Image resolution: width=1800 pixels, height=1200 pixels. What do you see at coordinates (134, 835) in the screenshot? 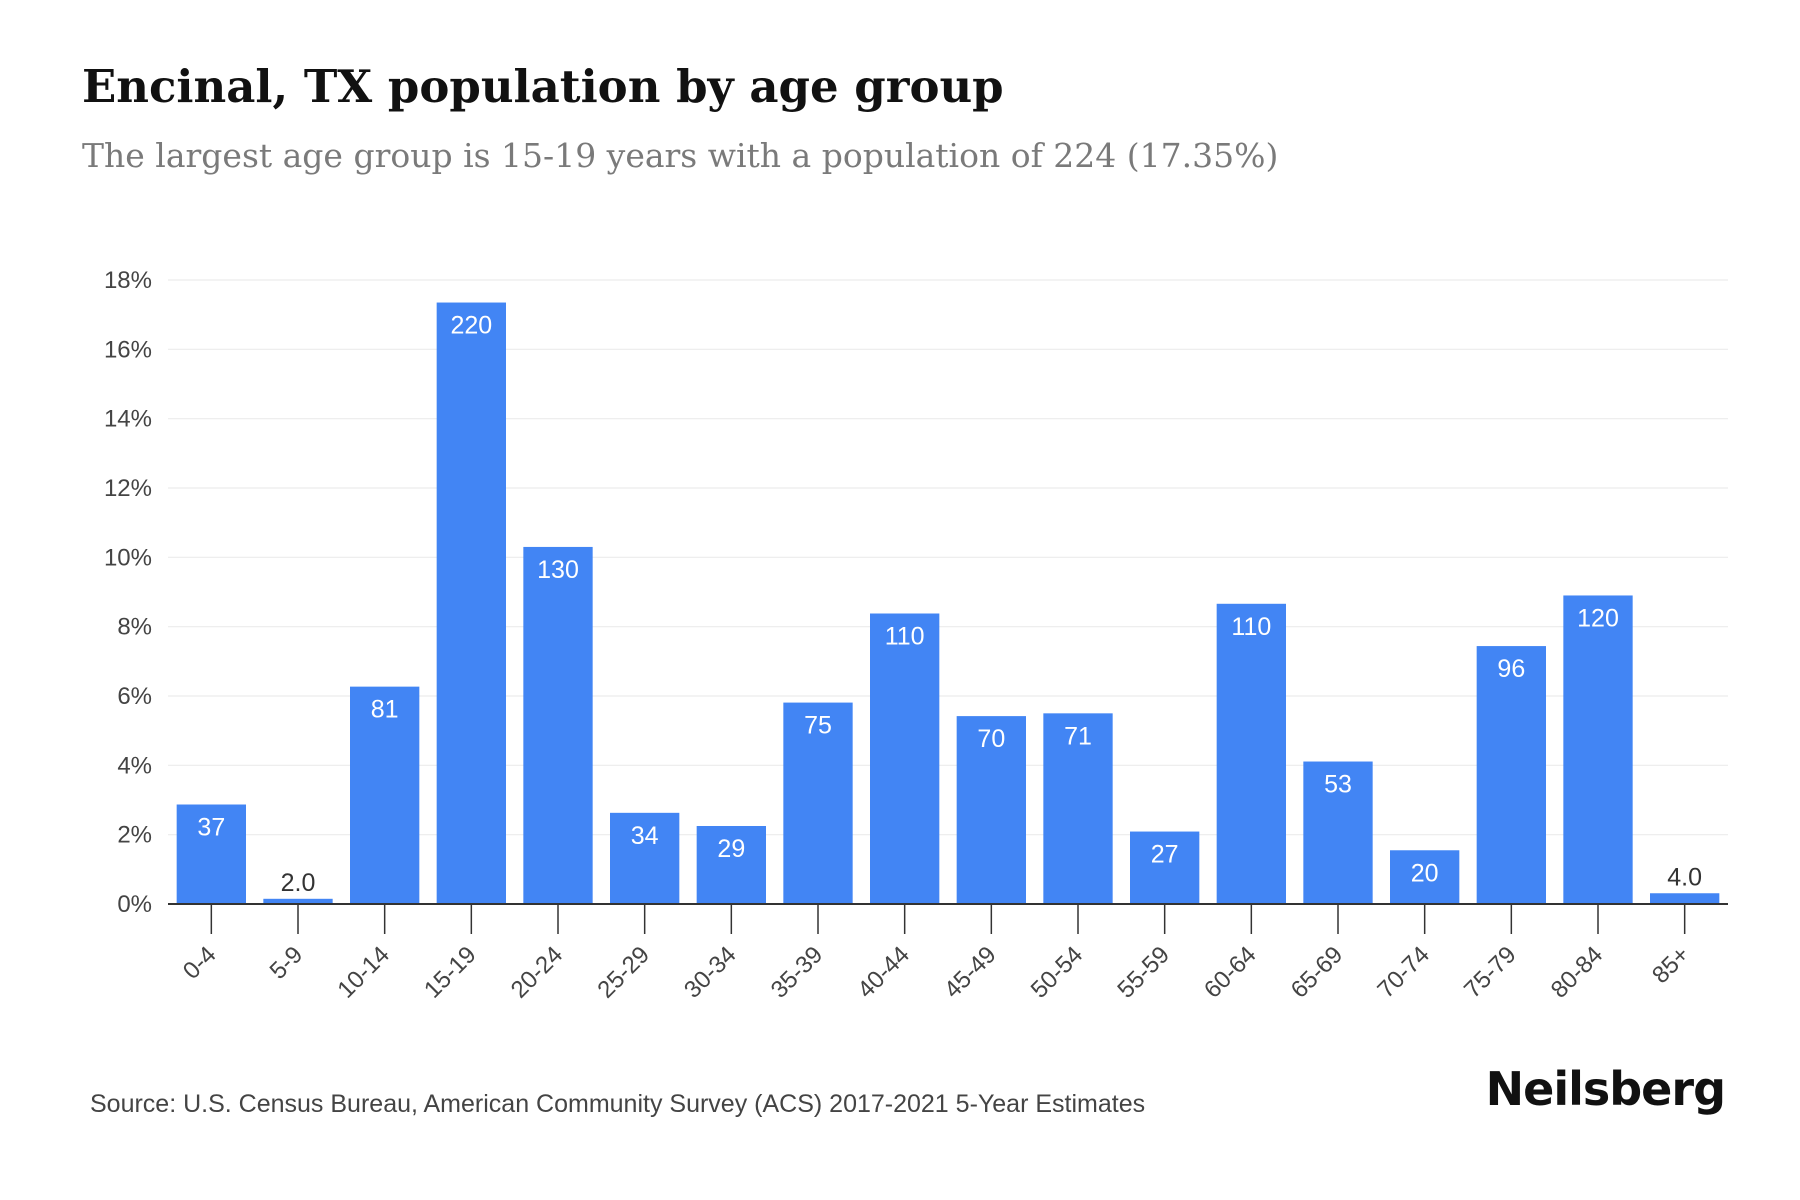
I see `y-tick-label: 2%` at bounding box center [134, 835].